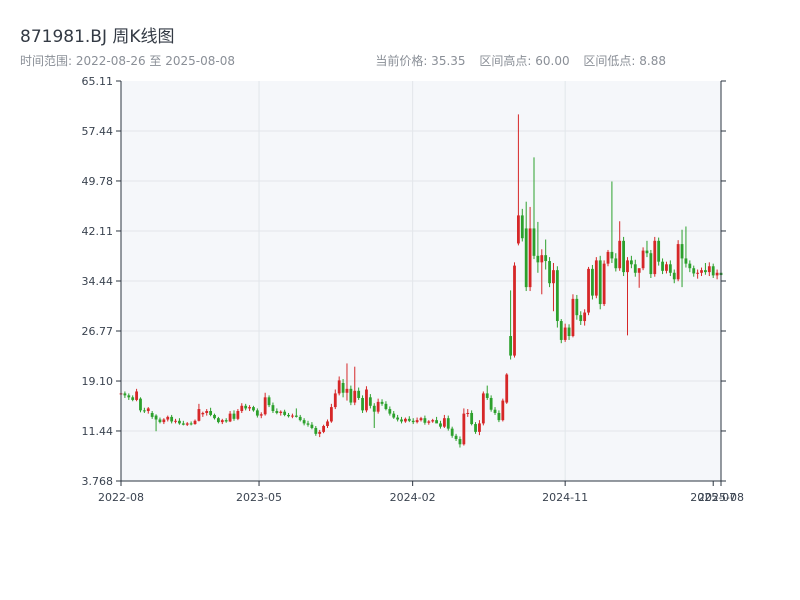 The width and height of the screenshot is (800, 600). I want to click on x-tick-label: 2024-02, so click(413, 497).